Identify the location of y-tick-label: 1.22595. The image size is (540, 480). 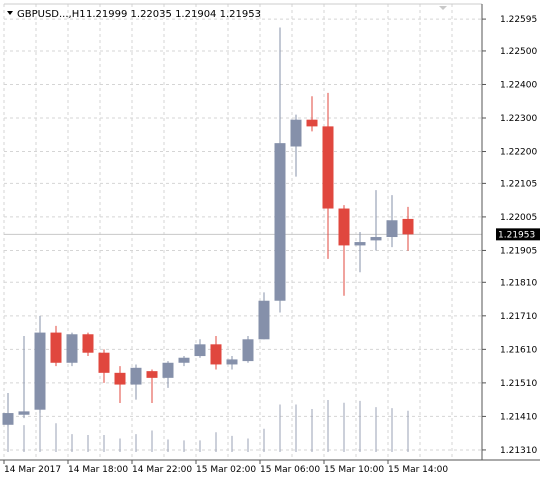
(518, 20).